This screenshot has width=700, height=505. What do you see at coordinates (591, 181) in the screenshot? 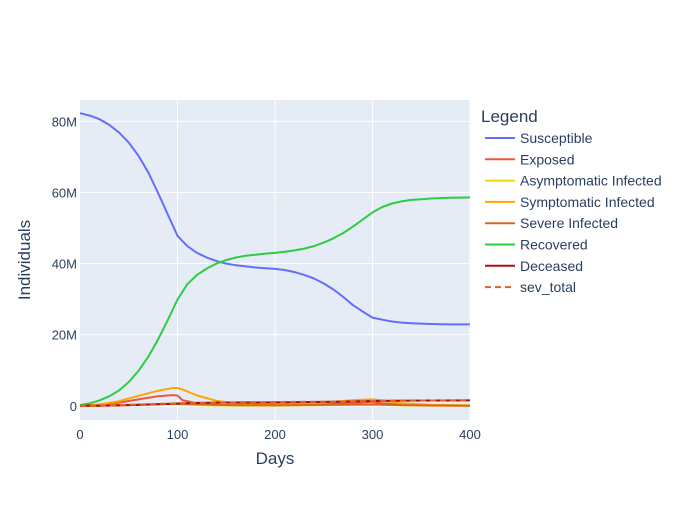
I see `legend-item-asymptomatic-infected: Asymptomatic Infected` at bounding box center [591, 181].